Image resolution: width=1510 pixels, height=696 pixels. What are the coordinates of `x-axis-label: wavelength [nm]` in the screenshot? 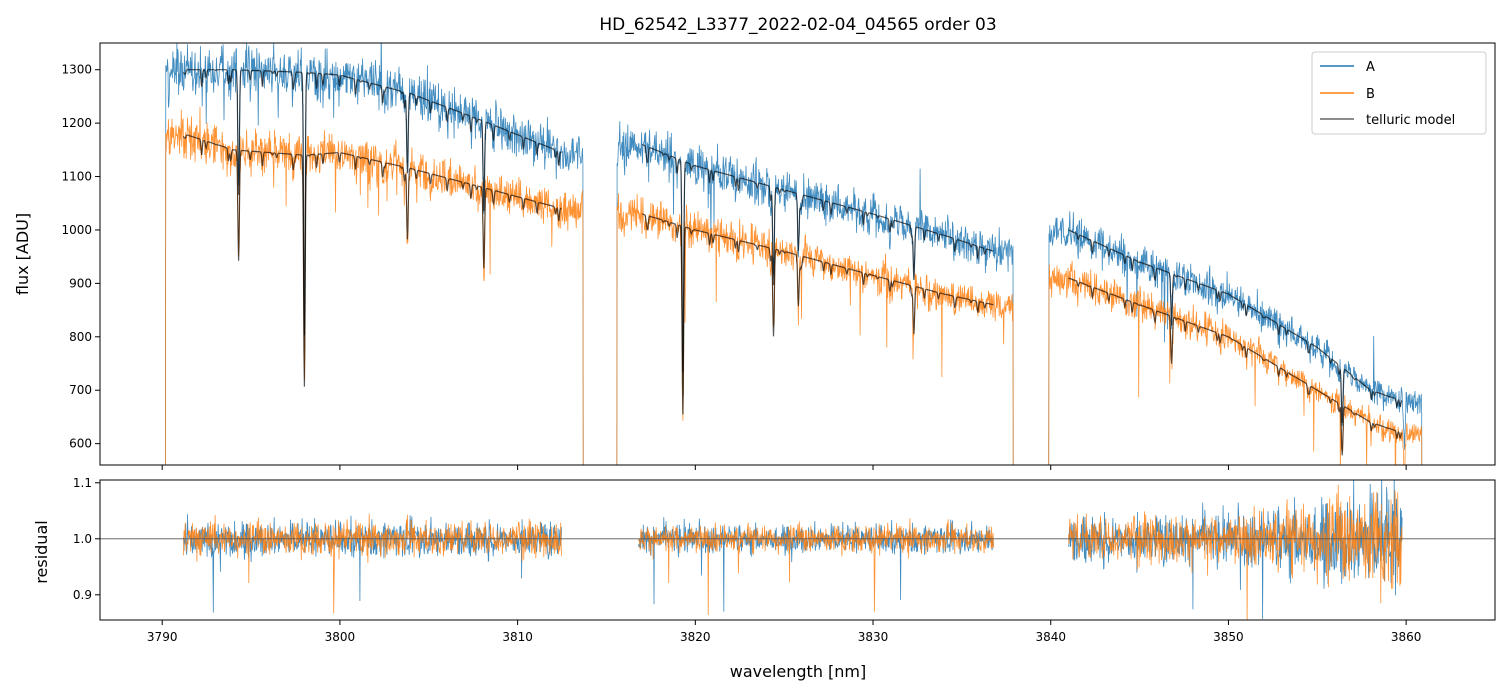 It's located at (798, 671).